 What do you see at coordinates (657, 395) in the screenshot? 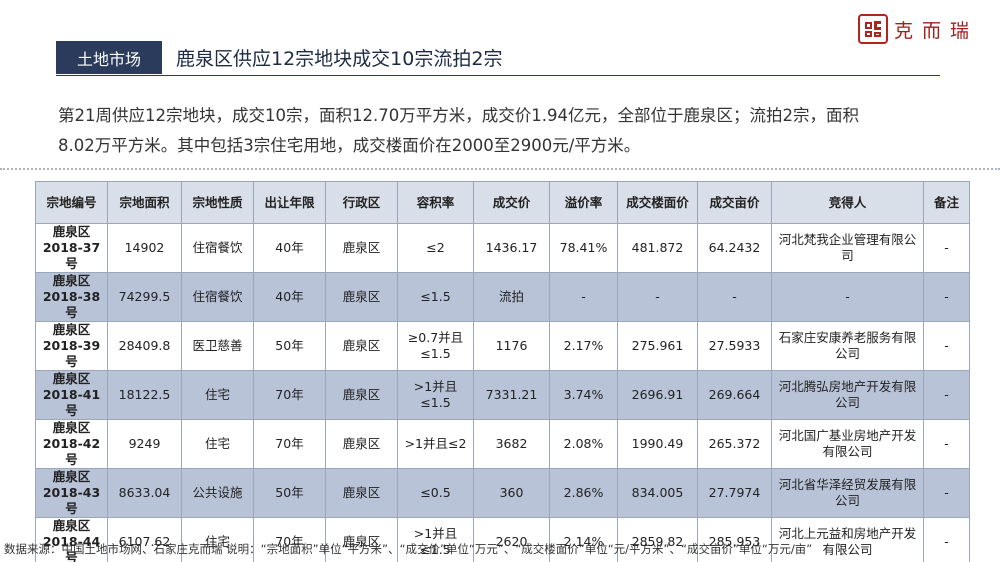
I see `floor-price: 2696.91` at bounding box center [657, 395].